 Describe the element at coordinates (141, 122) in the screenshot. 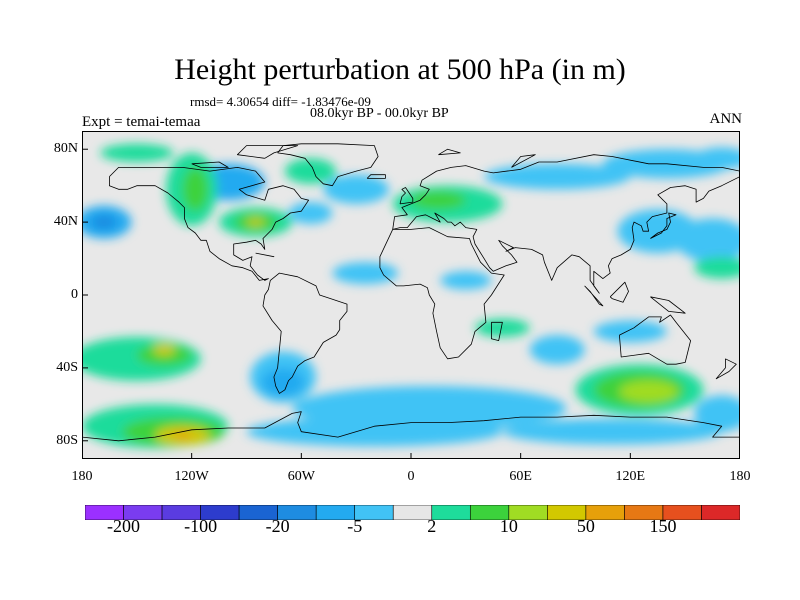

I see `experiment-label: Expt = temai-temaa` at that location.